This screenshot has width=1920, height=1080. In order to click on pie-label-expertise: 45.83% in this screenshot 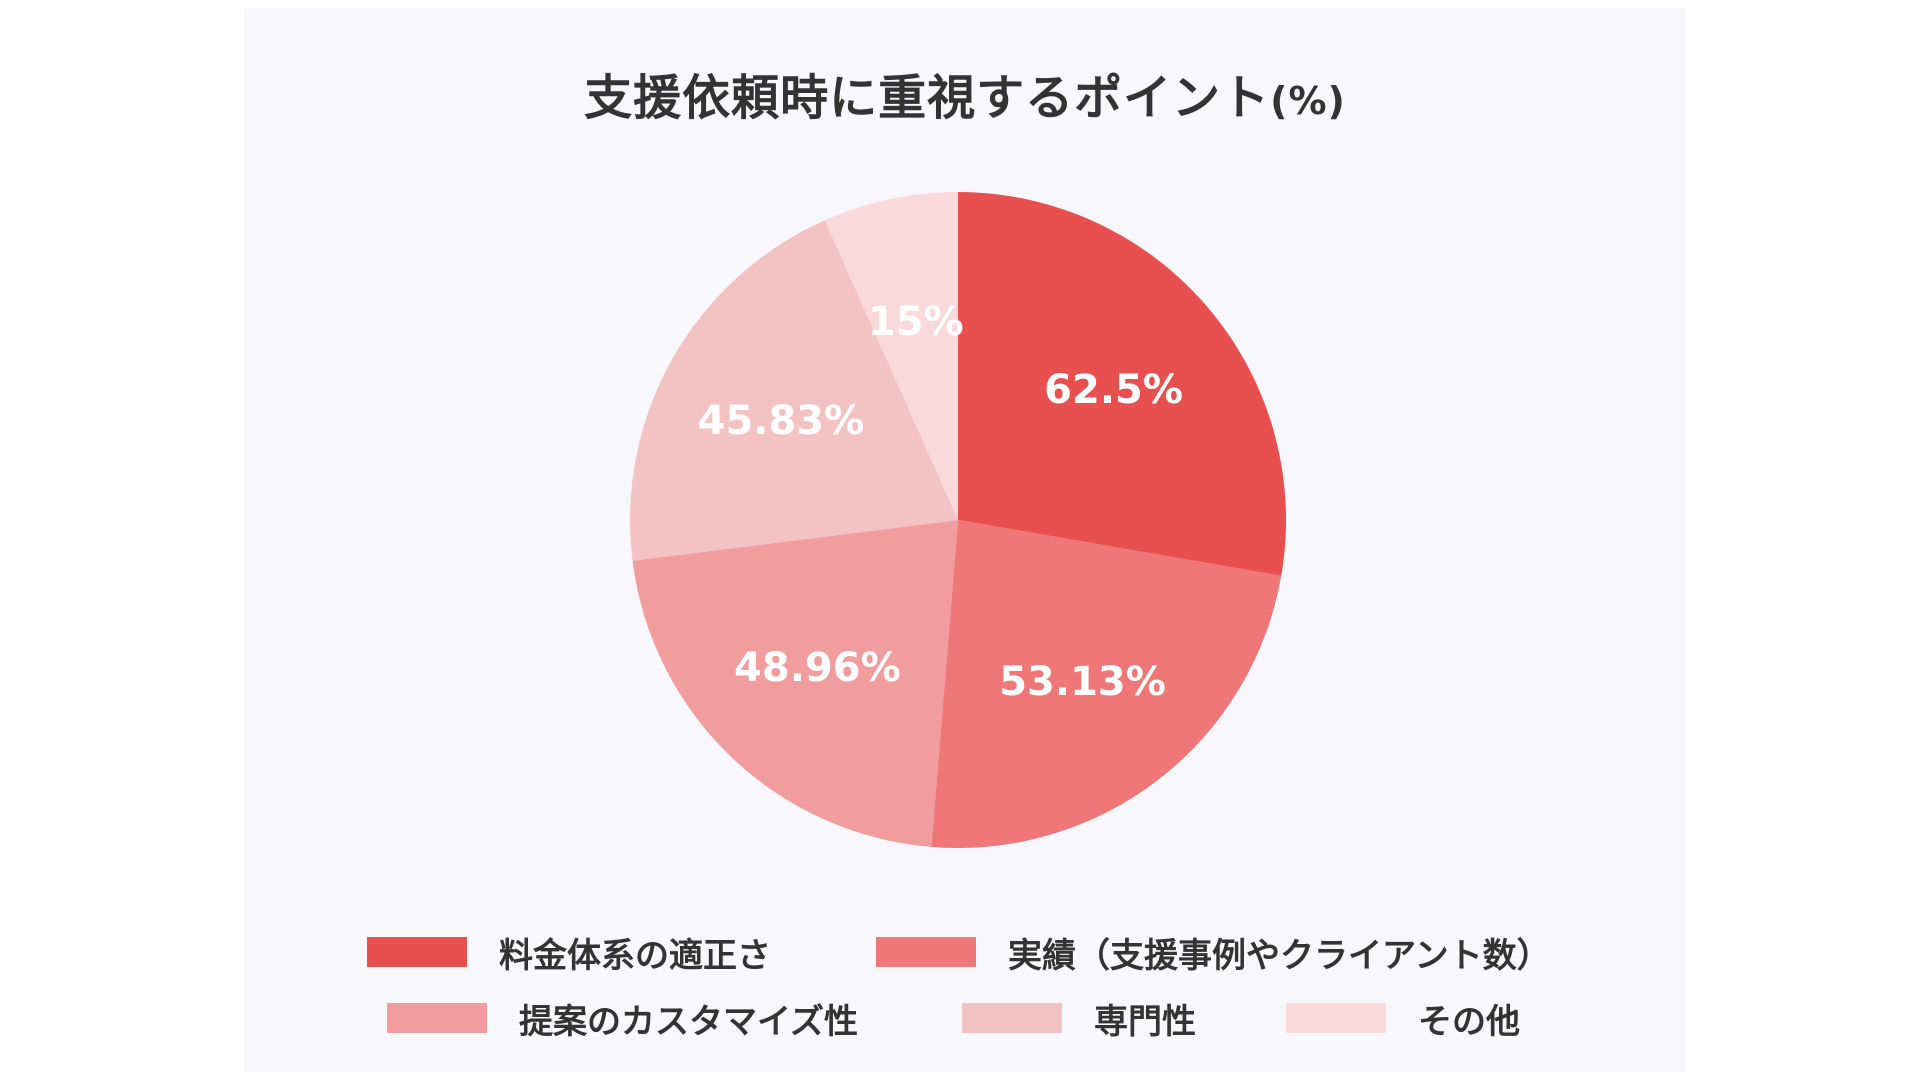, I will do `click(781, 421)`.